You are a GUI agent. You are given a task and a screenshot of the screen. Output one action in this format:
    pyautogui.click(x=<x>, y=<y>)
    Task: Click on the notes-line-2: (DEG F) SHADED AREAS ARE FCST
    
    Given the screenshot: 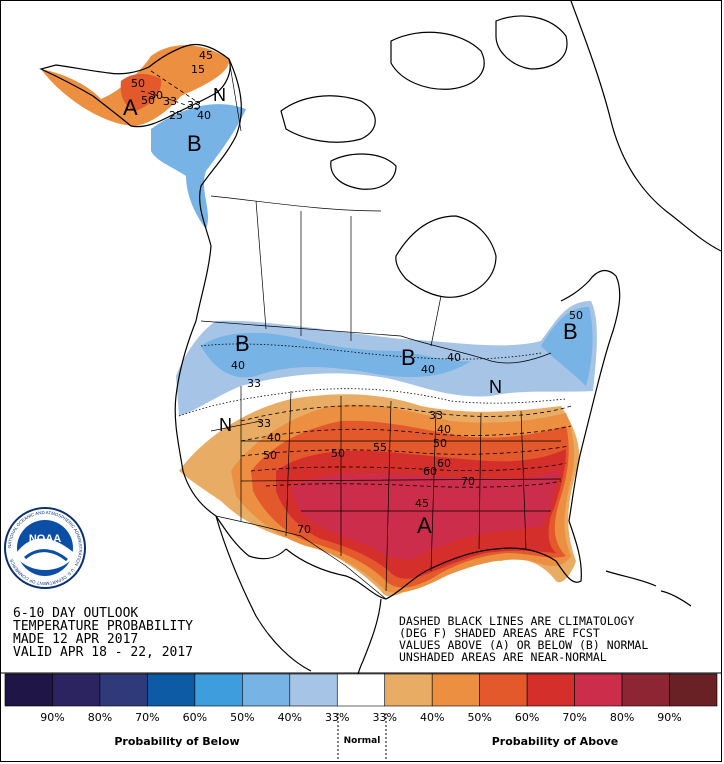 What is the action you would take?
    pyautogui.click(x=499, y=633)
    